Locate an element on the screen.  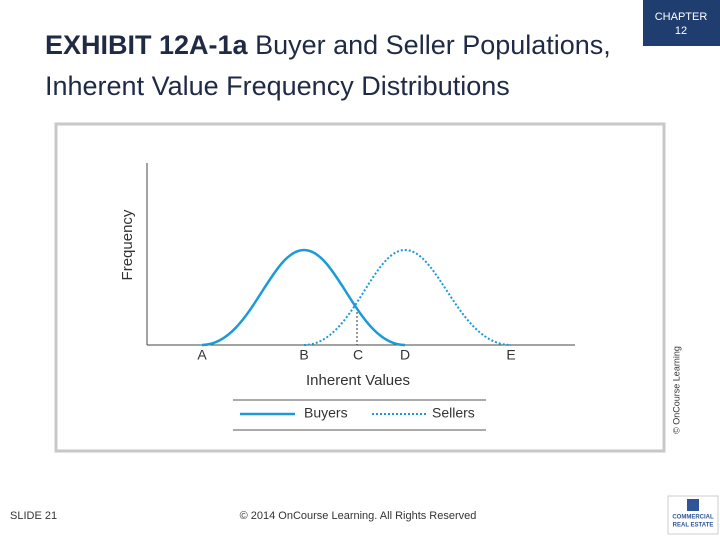
x-point-label: A is located at coordinates (202, 355).